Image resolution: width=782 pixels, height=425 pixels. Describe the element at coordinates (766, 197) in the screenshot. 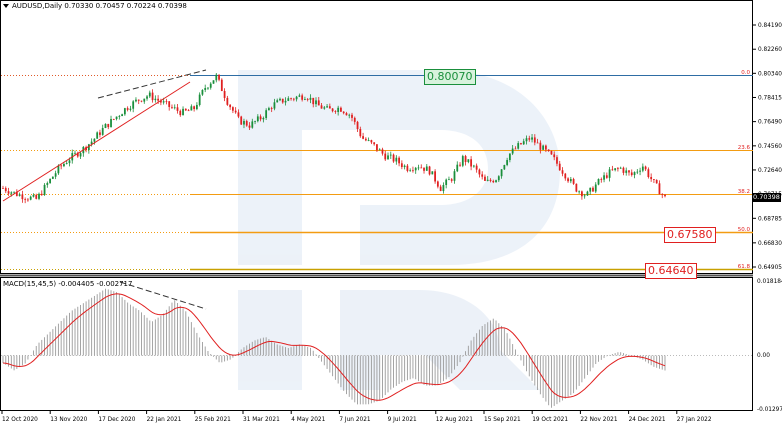

I see `current-price-marker: 0.70398` at that location.